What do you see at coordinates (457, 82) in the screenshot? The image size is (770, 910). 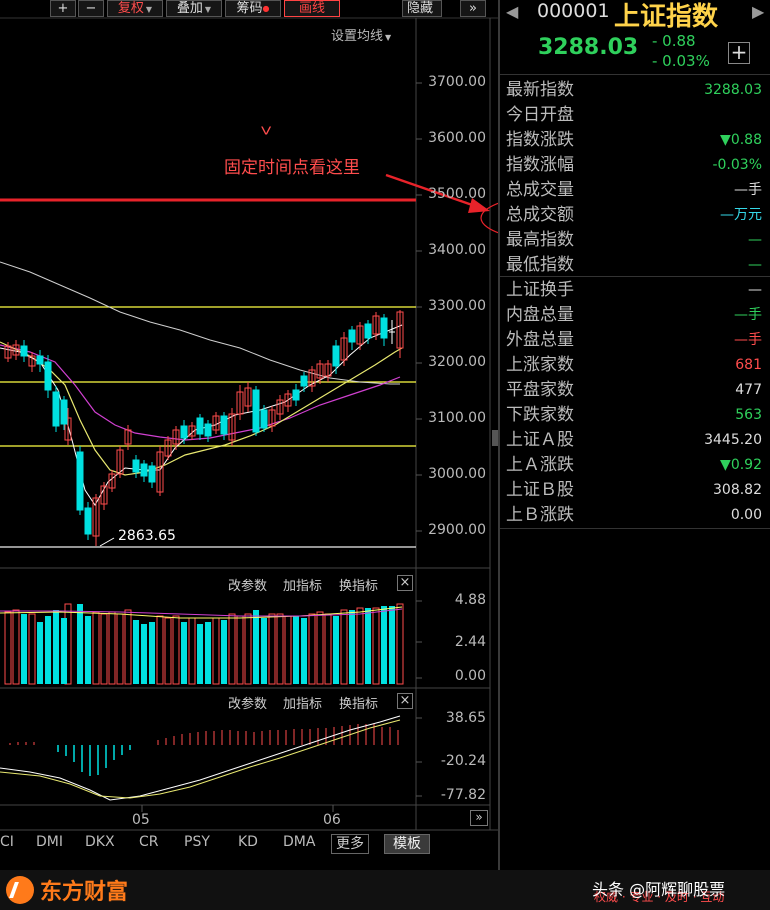 I see `y-tick: 3700.00` at bounding box center [457, 82].